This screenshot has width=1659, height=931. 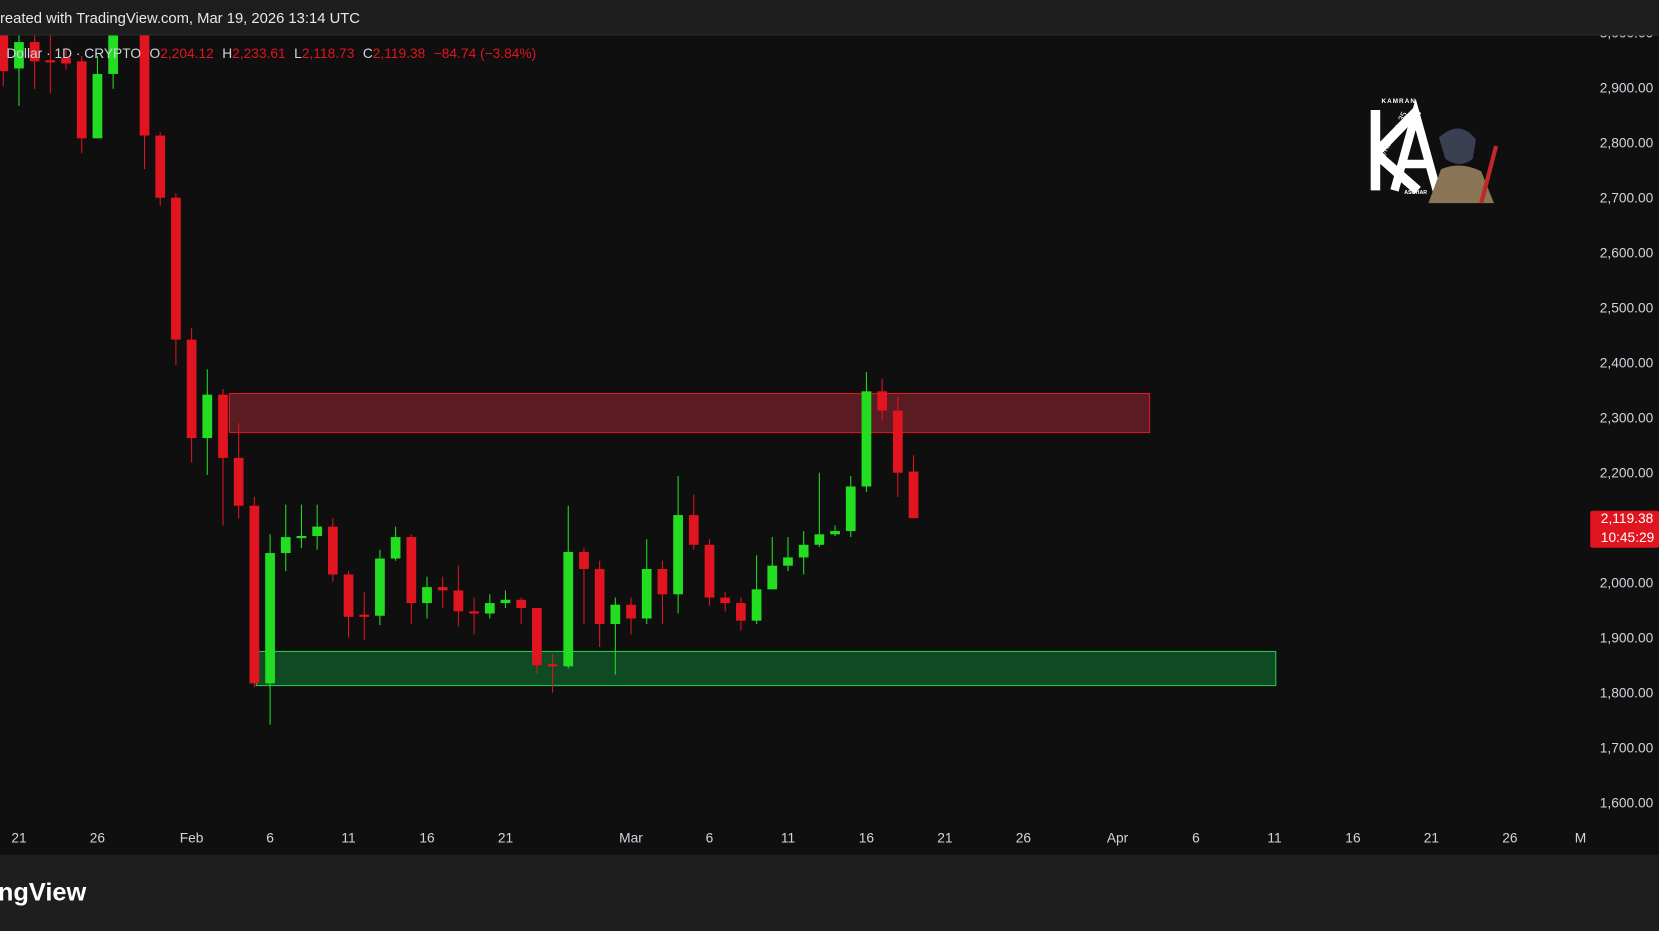 What do you see at coordinates (1627, 252) in the screenshot?
I see `y-tick-label: 2,600.00` at bounding box center [1627, 252].